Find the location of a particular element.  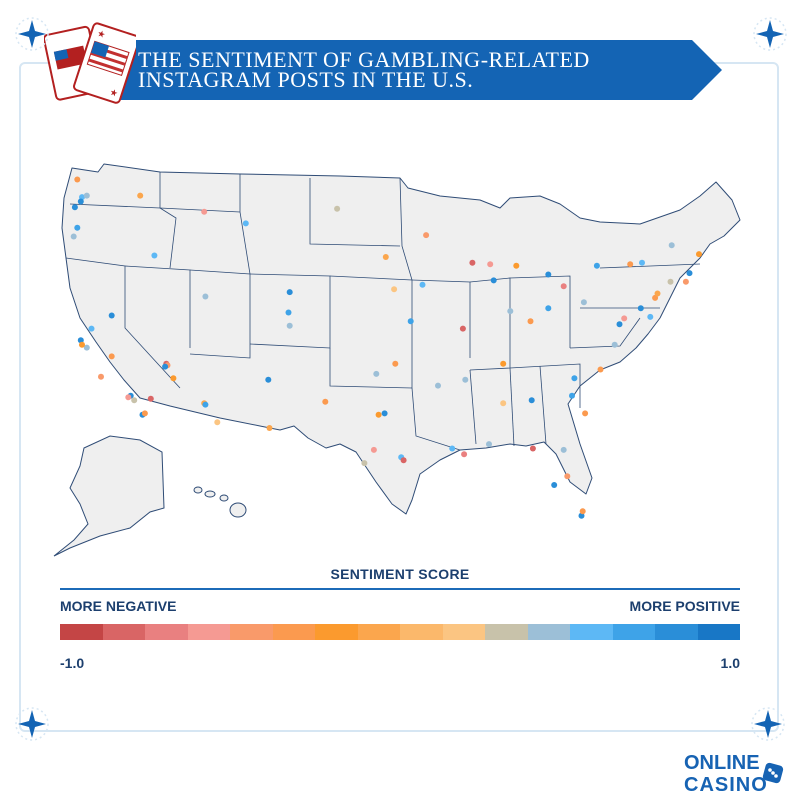

logo-line-2: CASINO is located at coordinates (726, 785).